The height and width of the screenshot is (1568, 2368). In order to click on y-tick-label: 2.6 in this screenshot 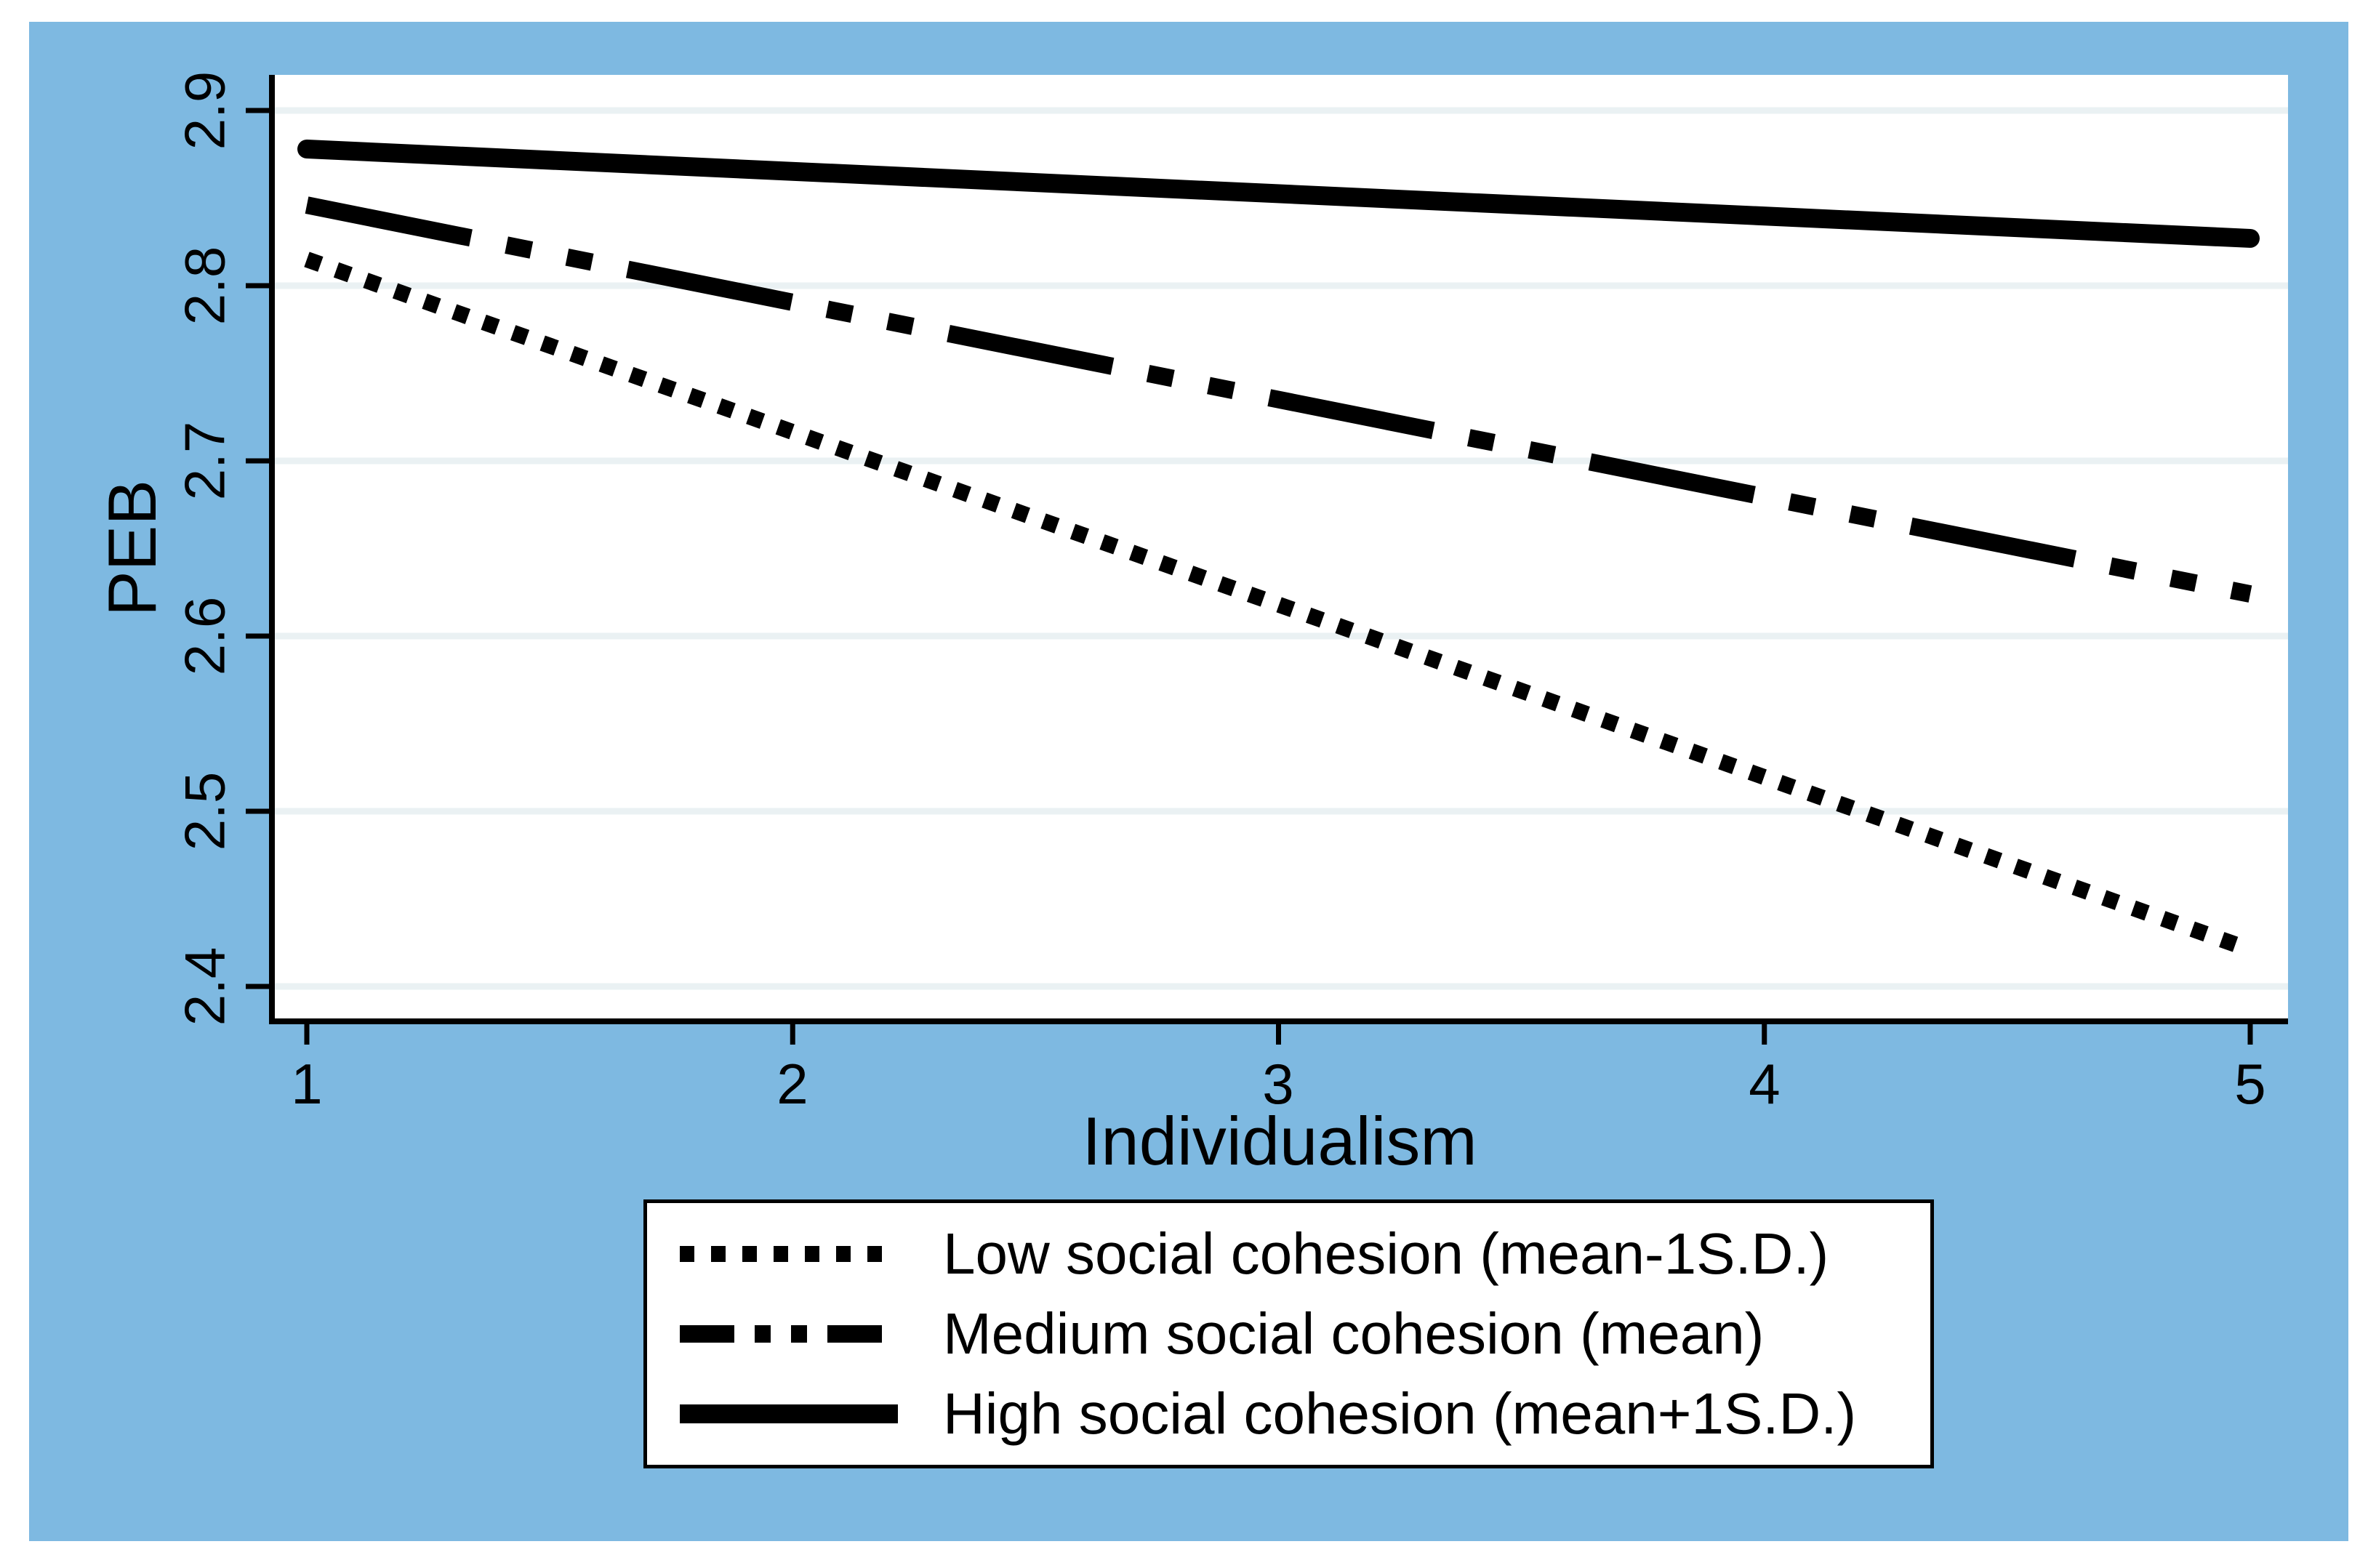, I will do `click(204, 636)`.